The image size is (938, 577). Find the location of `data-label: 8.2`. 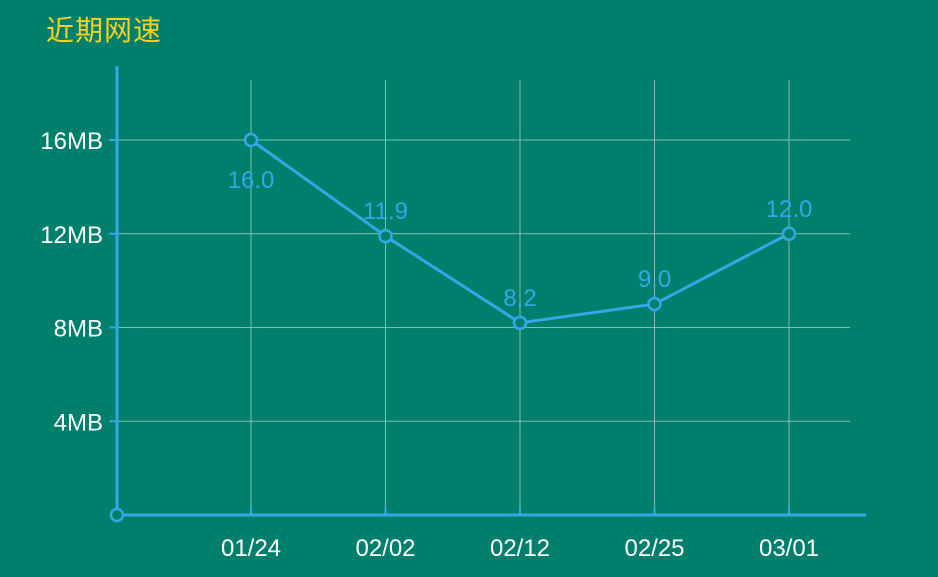

data-label: 8.2 is located at coordinates (519, 298).